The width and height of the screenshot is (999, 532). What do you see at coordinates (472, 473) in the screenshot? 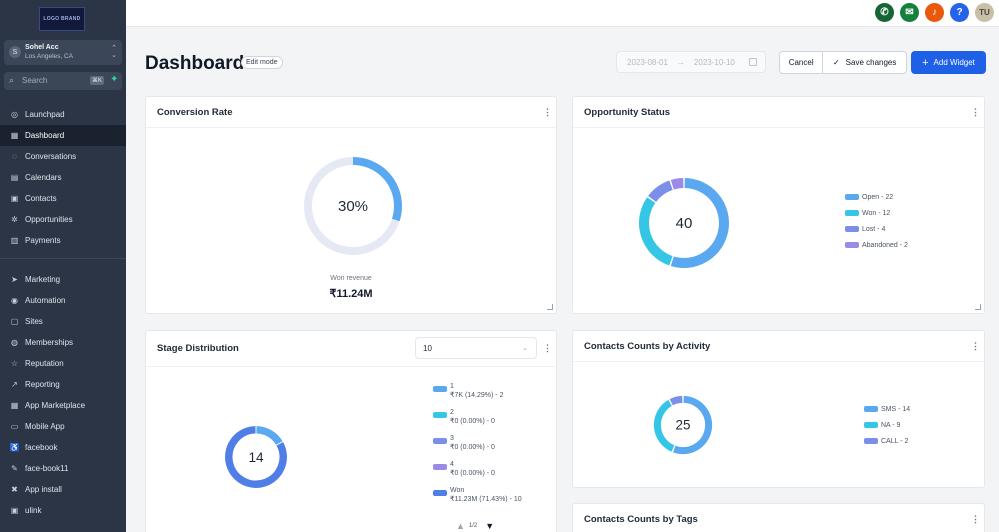
I see `legend-stage-value: ₹0 (0.00%) - 0` at bounding box center [472, 473].